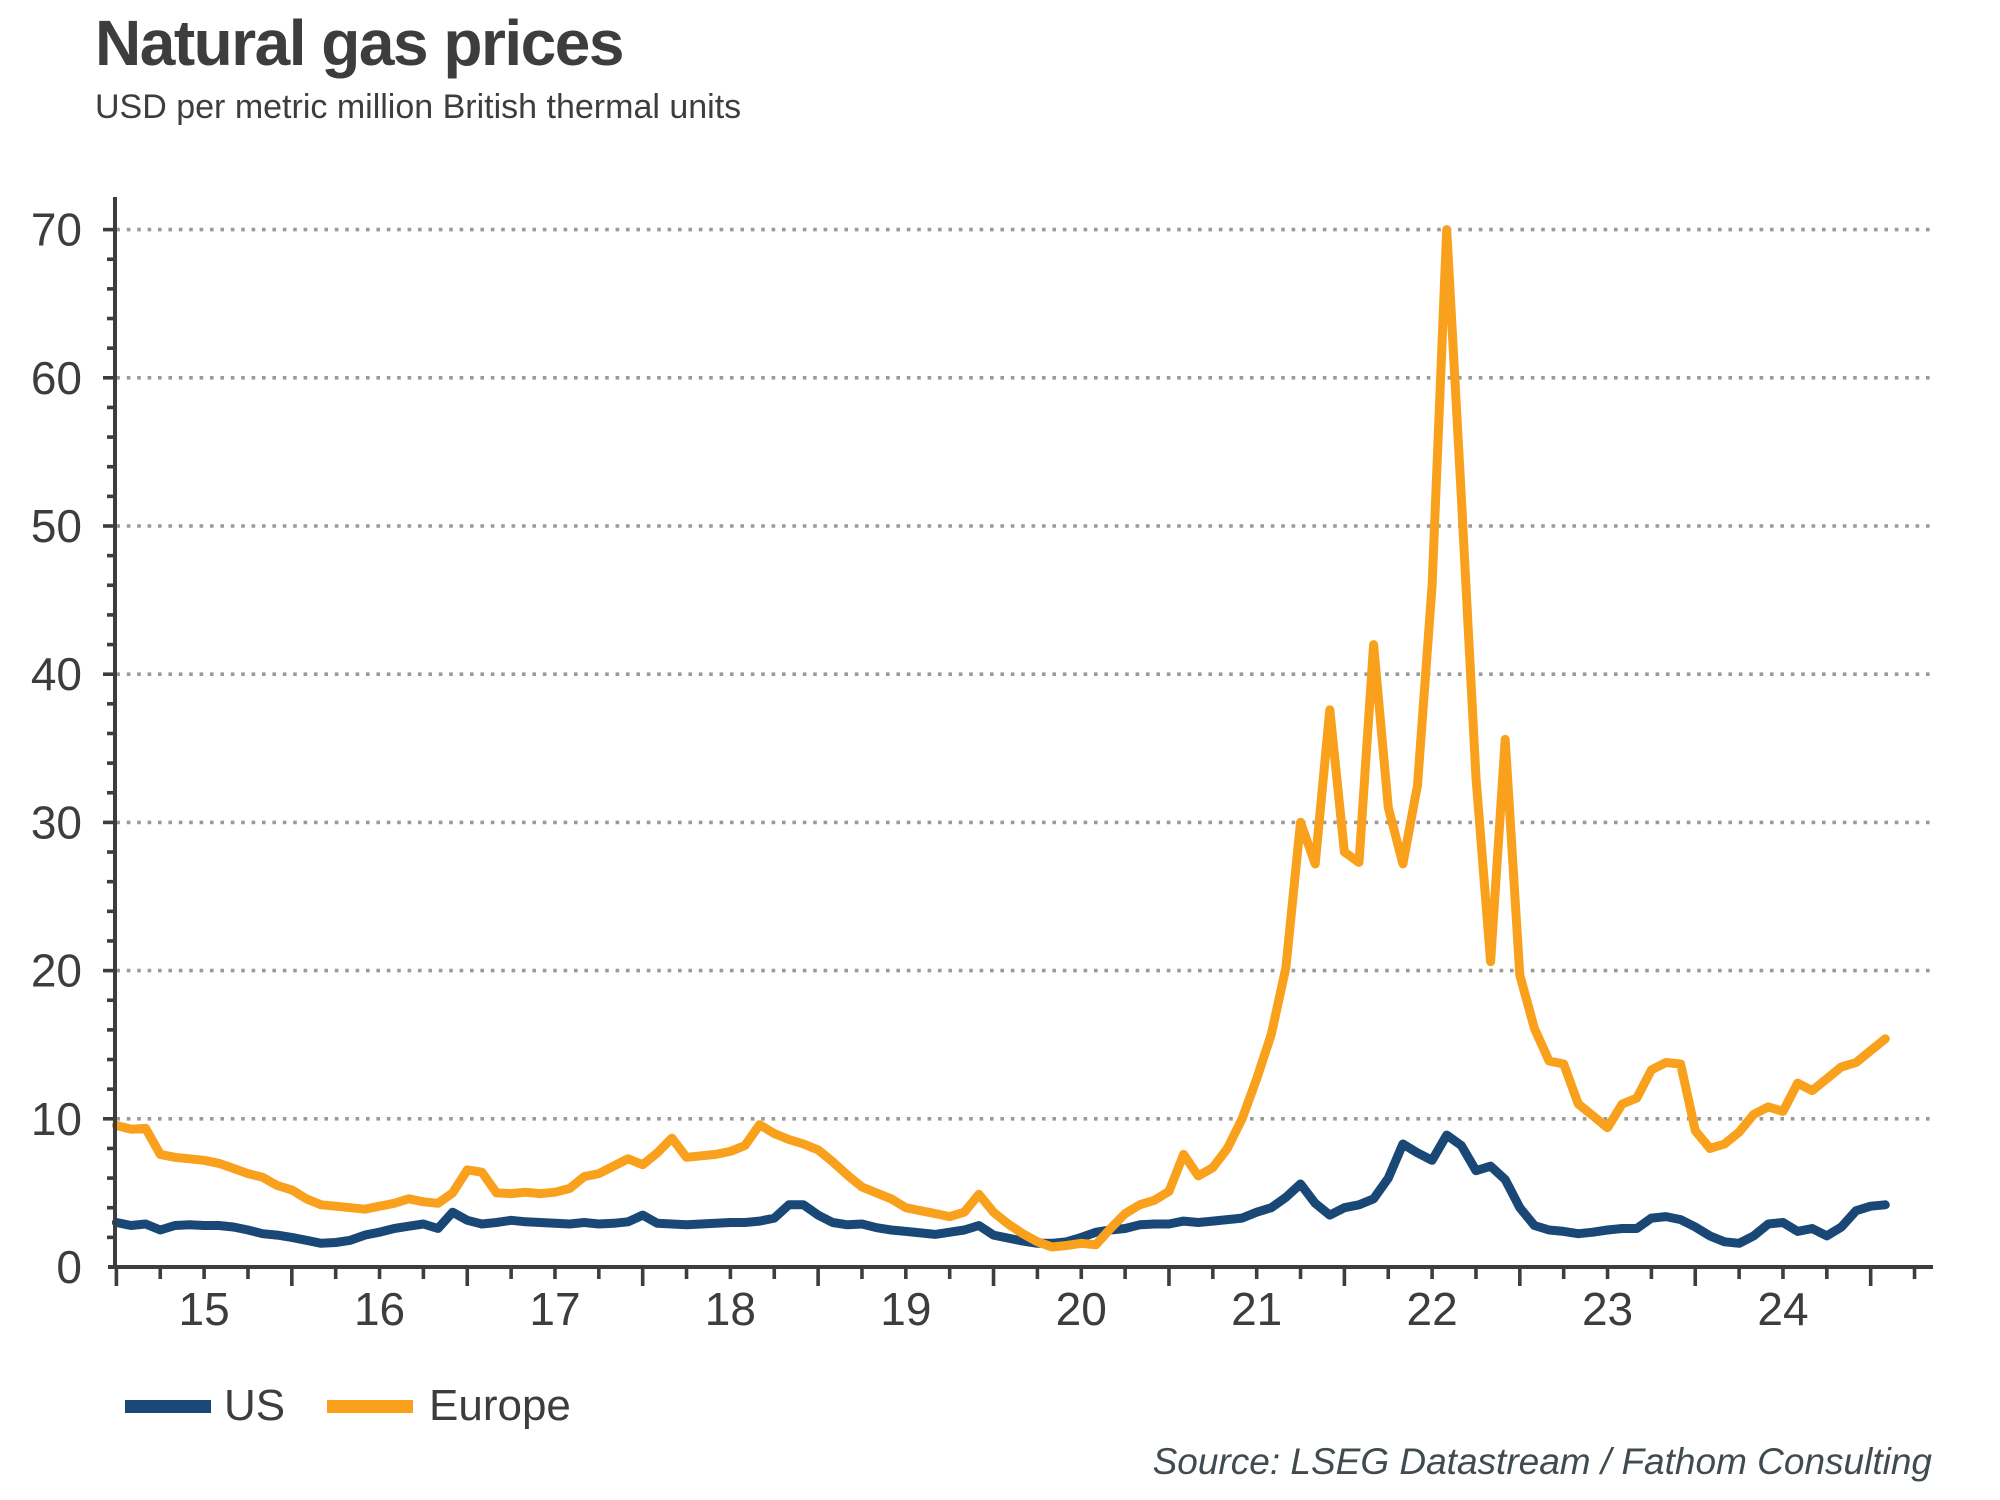  I want to click on x-axis-tick-label: 16, so click(379, 1309).